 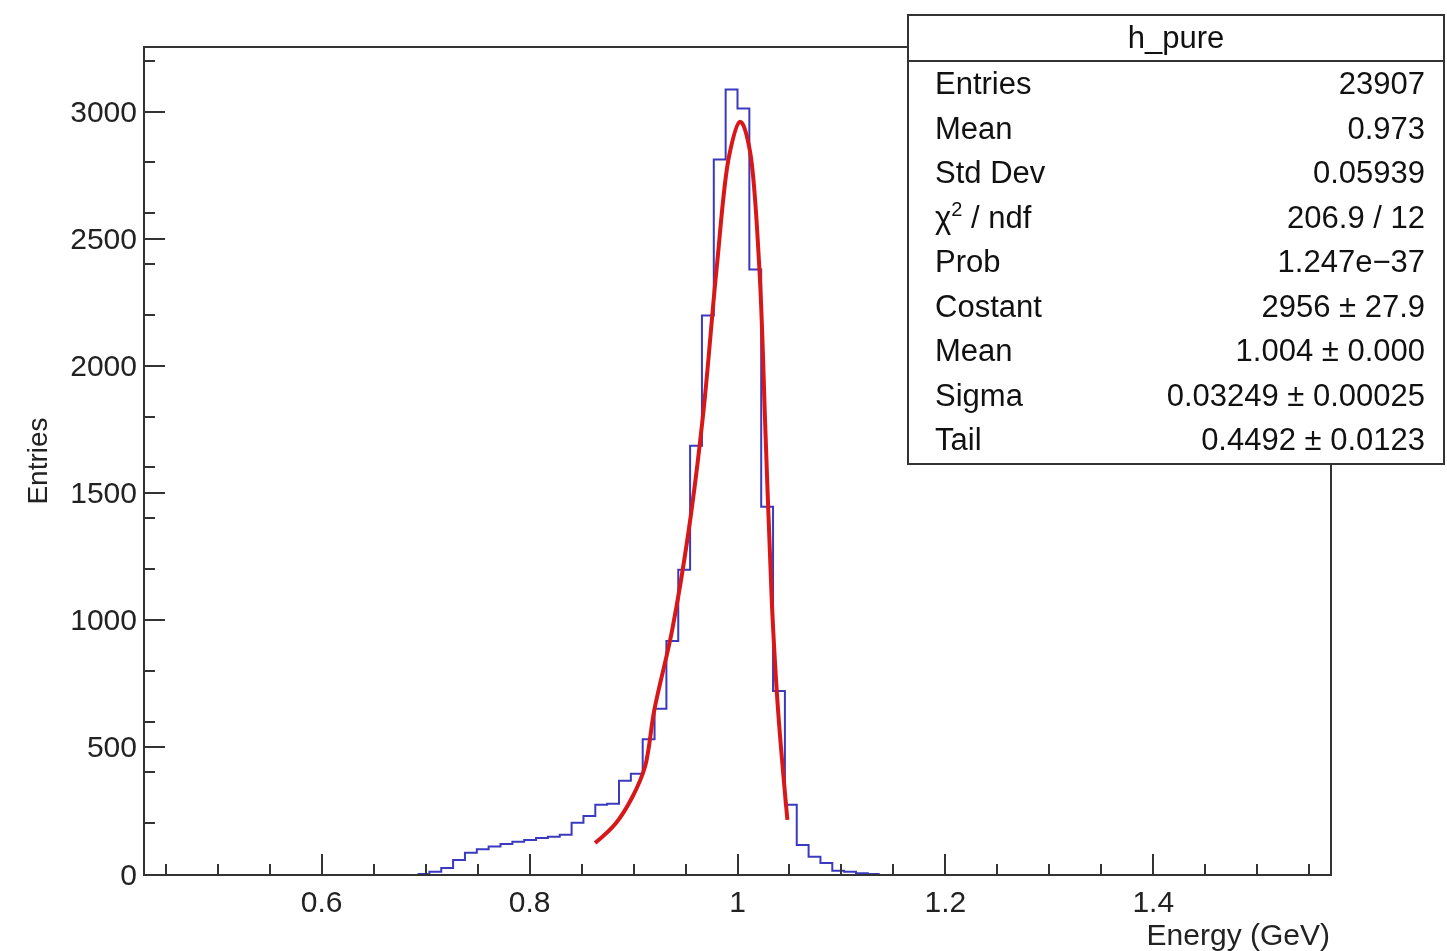 What do you see at coordinates (1368, 173) in the screenshot?
I see `annotation: 0.05939` at bounding box center [1368, 173].